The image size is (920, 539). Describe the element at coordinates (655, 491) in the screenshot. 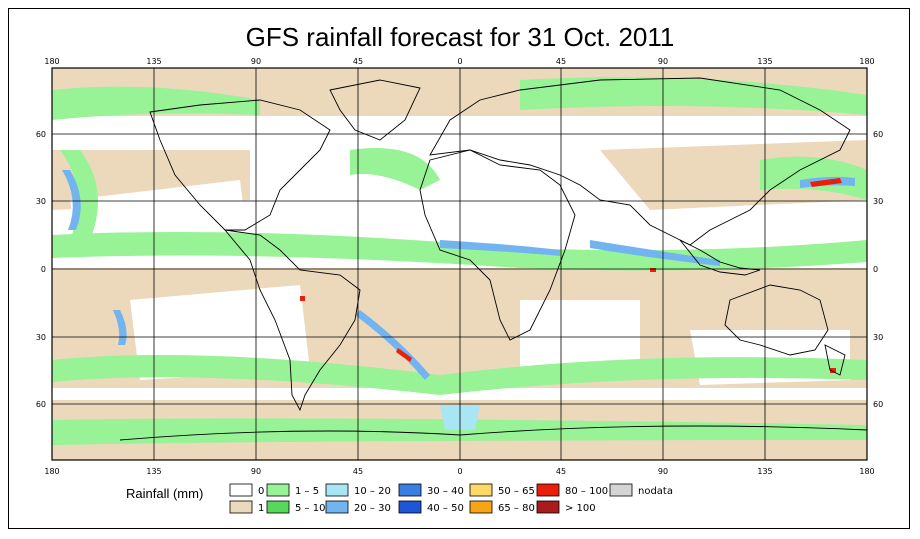

I see `legend-label: nodata` at that location.